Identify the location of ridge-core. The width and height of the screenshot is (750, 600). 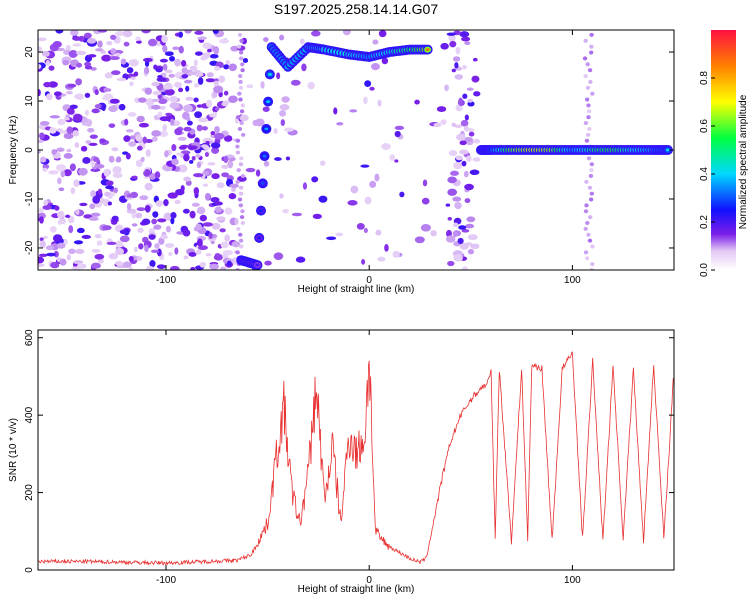
(261, 211).